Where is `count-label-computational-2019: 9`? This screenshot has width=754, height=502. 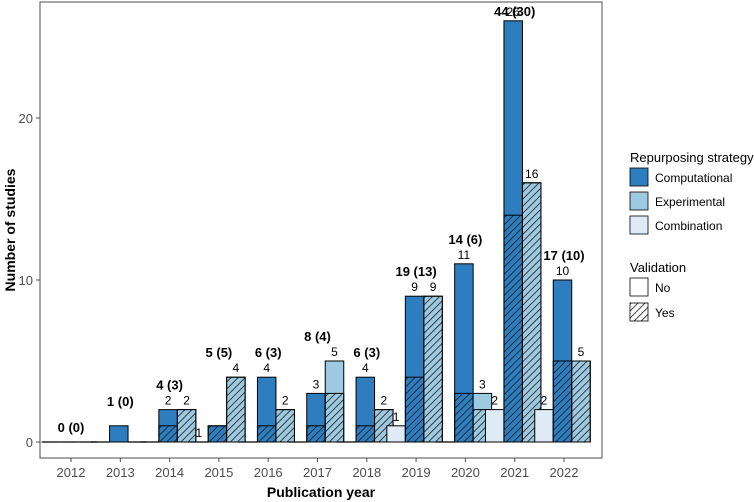
count-label-computational-2019: 9 is located at coordinates (414, 287).